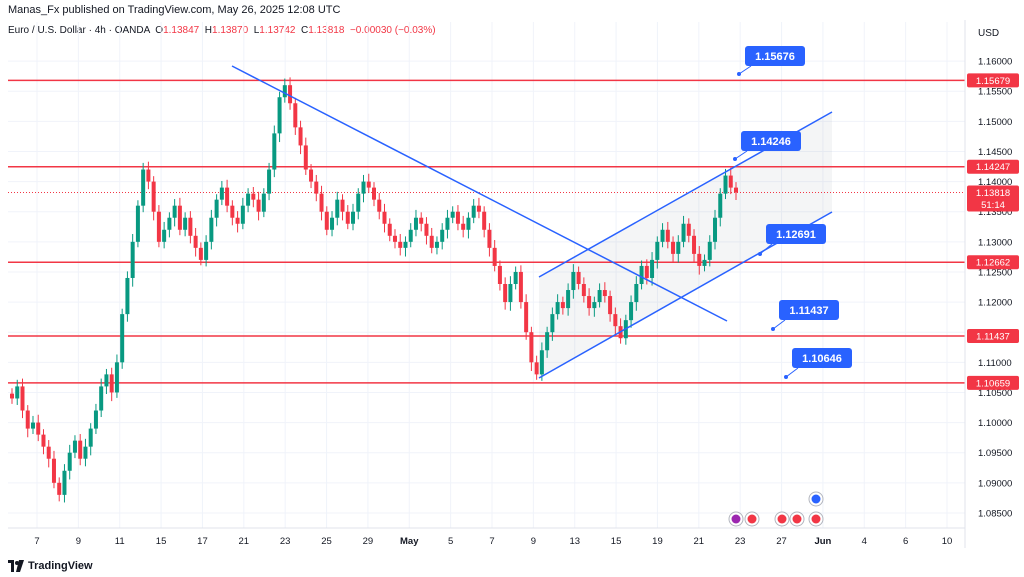 This screenshot has width=1024, height=577. What do you see at coordinates (78, 541) in the screenshot?
I see `time-tick-label: 9` at bounding box center [78, 541].